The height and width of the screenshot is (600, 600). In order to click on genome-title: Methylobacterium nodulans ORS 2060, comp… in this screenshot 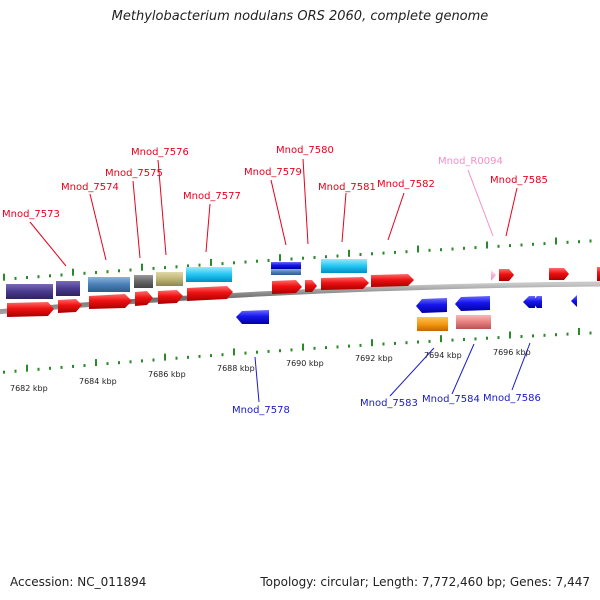, I will do `click(300, 16)`.